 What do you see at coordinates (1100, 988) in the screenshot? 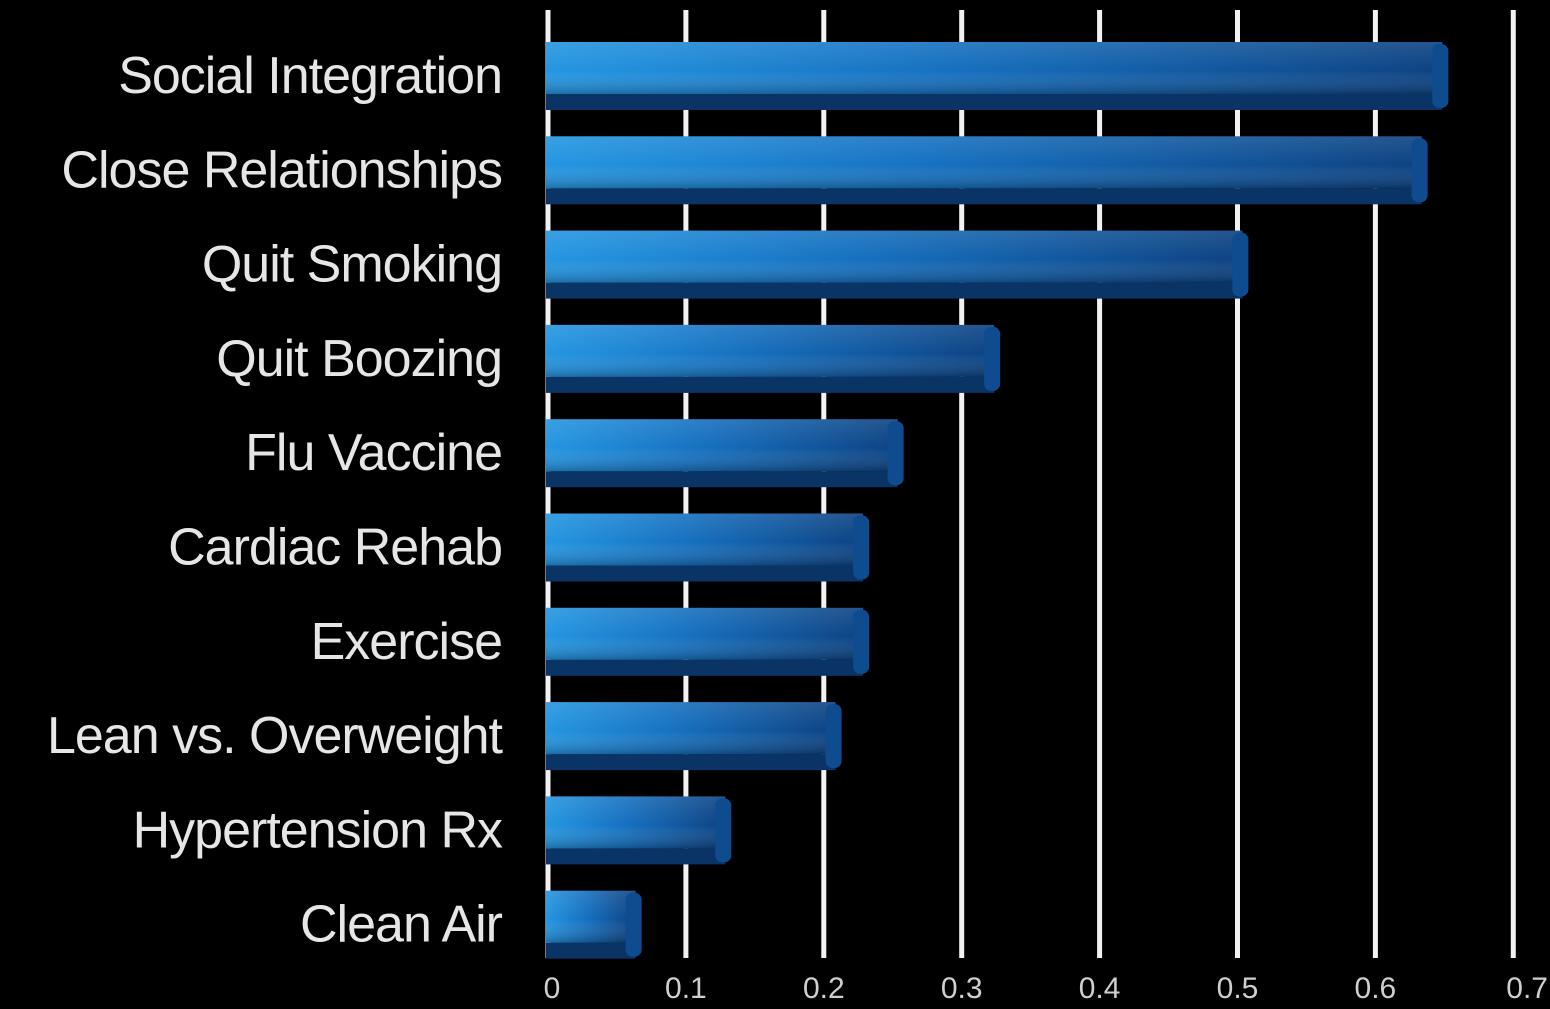
I see `x-tick-label-4: 0.4` at bounding box center [1100, 988].